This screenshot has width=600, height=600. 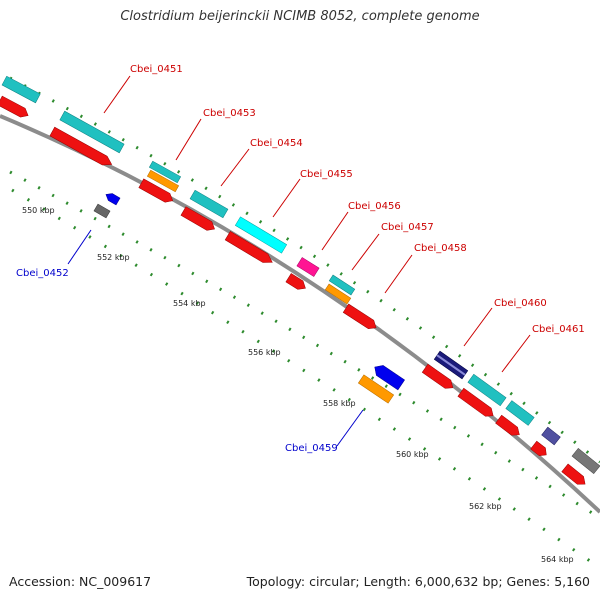 I want to click on gene-label-cbei-0451: Cbei_0451, so click(x=156, y=69).